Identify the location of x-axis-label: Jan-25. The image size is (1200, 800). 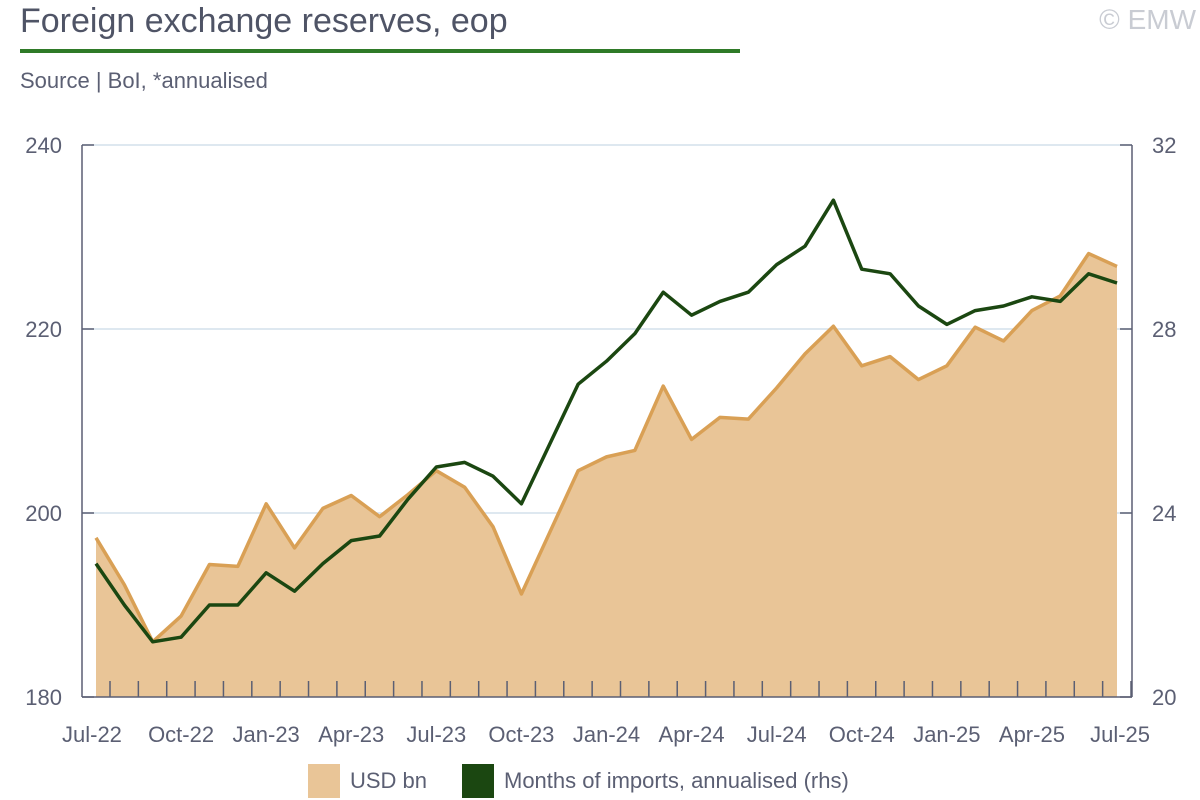
(946, 734).